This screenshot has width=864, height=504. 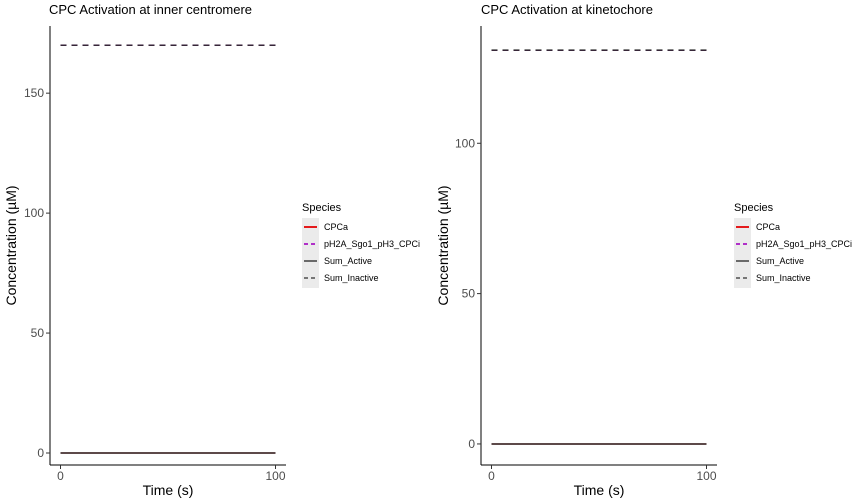 What do you see at coordinates (150, 9) in the screenshot?
I see `chart-title: CPC Activation at inner centromere` at bounding box center [150, 9].